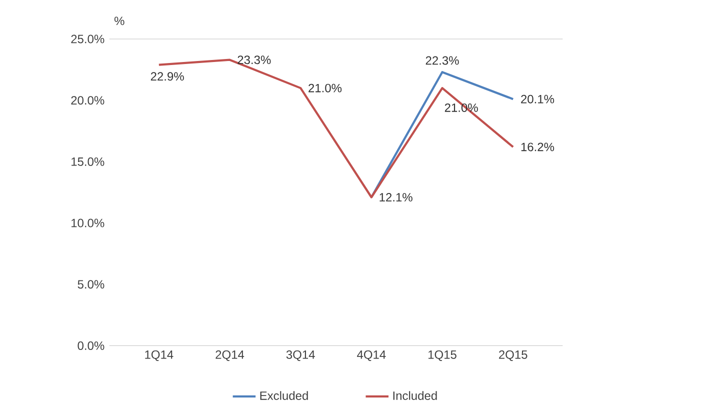  Describe the element at coordinates (88, 161) in the screenshot. I see `y-tick-label: 15.0%` at that location.